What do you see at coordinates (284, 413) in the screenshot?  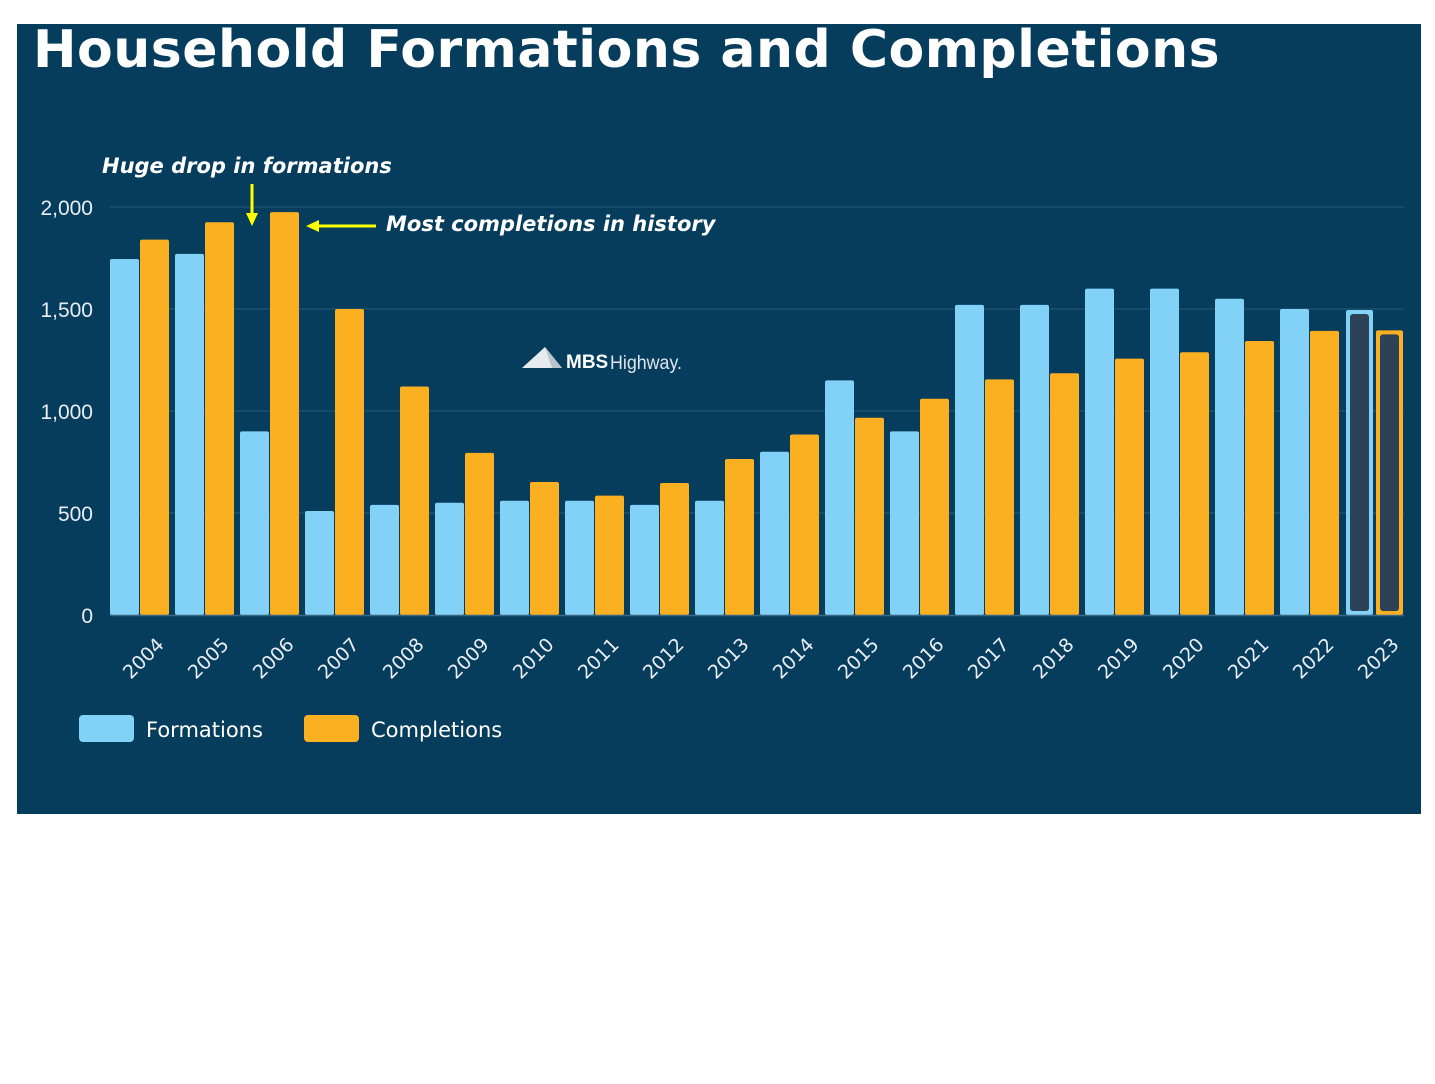 I see `bar-completions-2006` at bounding box center [284, 413].